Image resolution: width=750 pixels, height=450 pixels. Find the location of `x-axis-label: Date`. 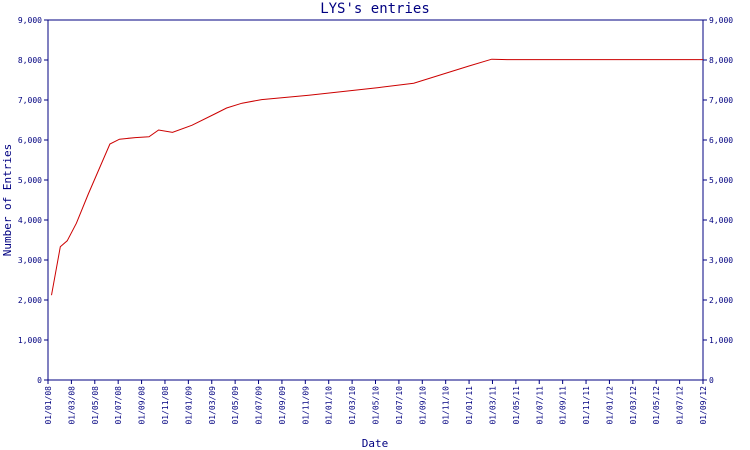

x-axis-label: Date is located at coordinates (375, 443).